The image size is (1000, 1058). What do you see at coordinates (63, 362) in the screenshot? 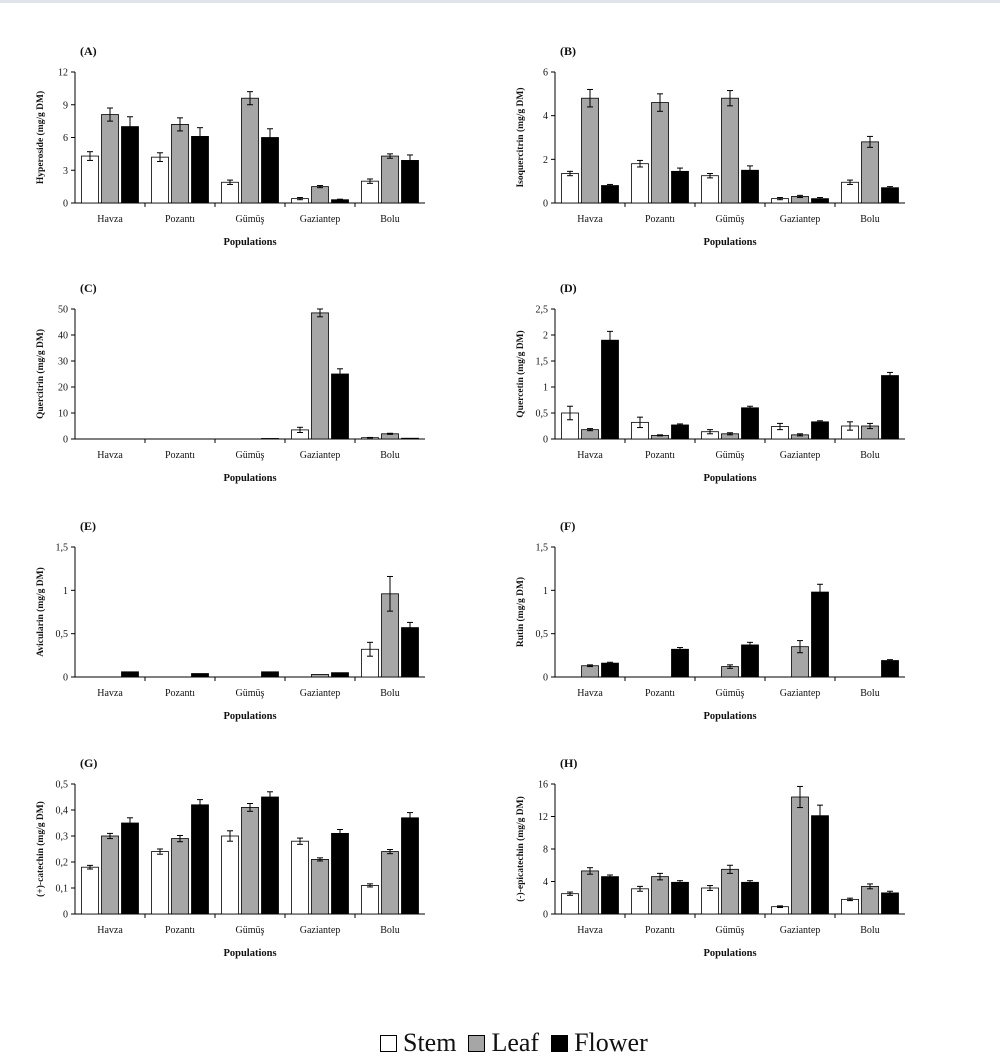
I see `y-tick-label: 30` at bounding box center [63, 362].